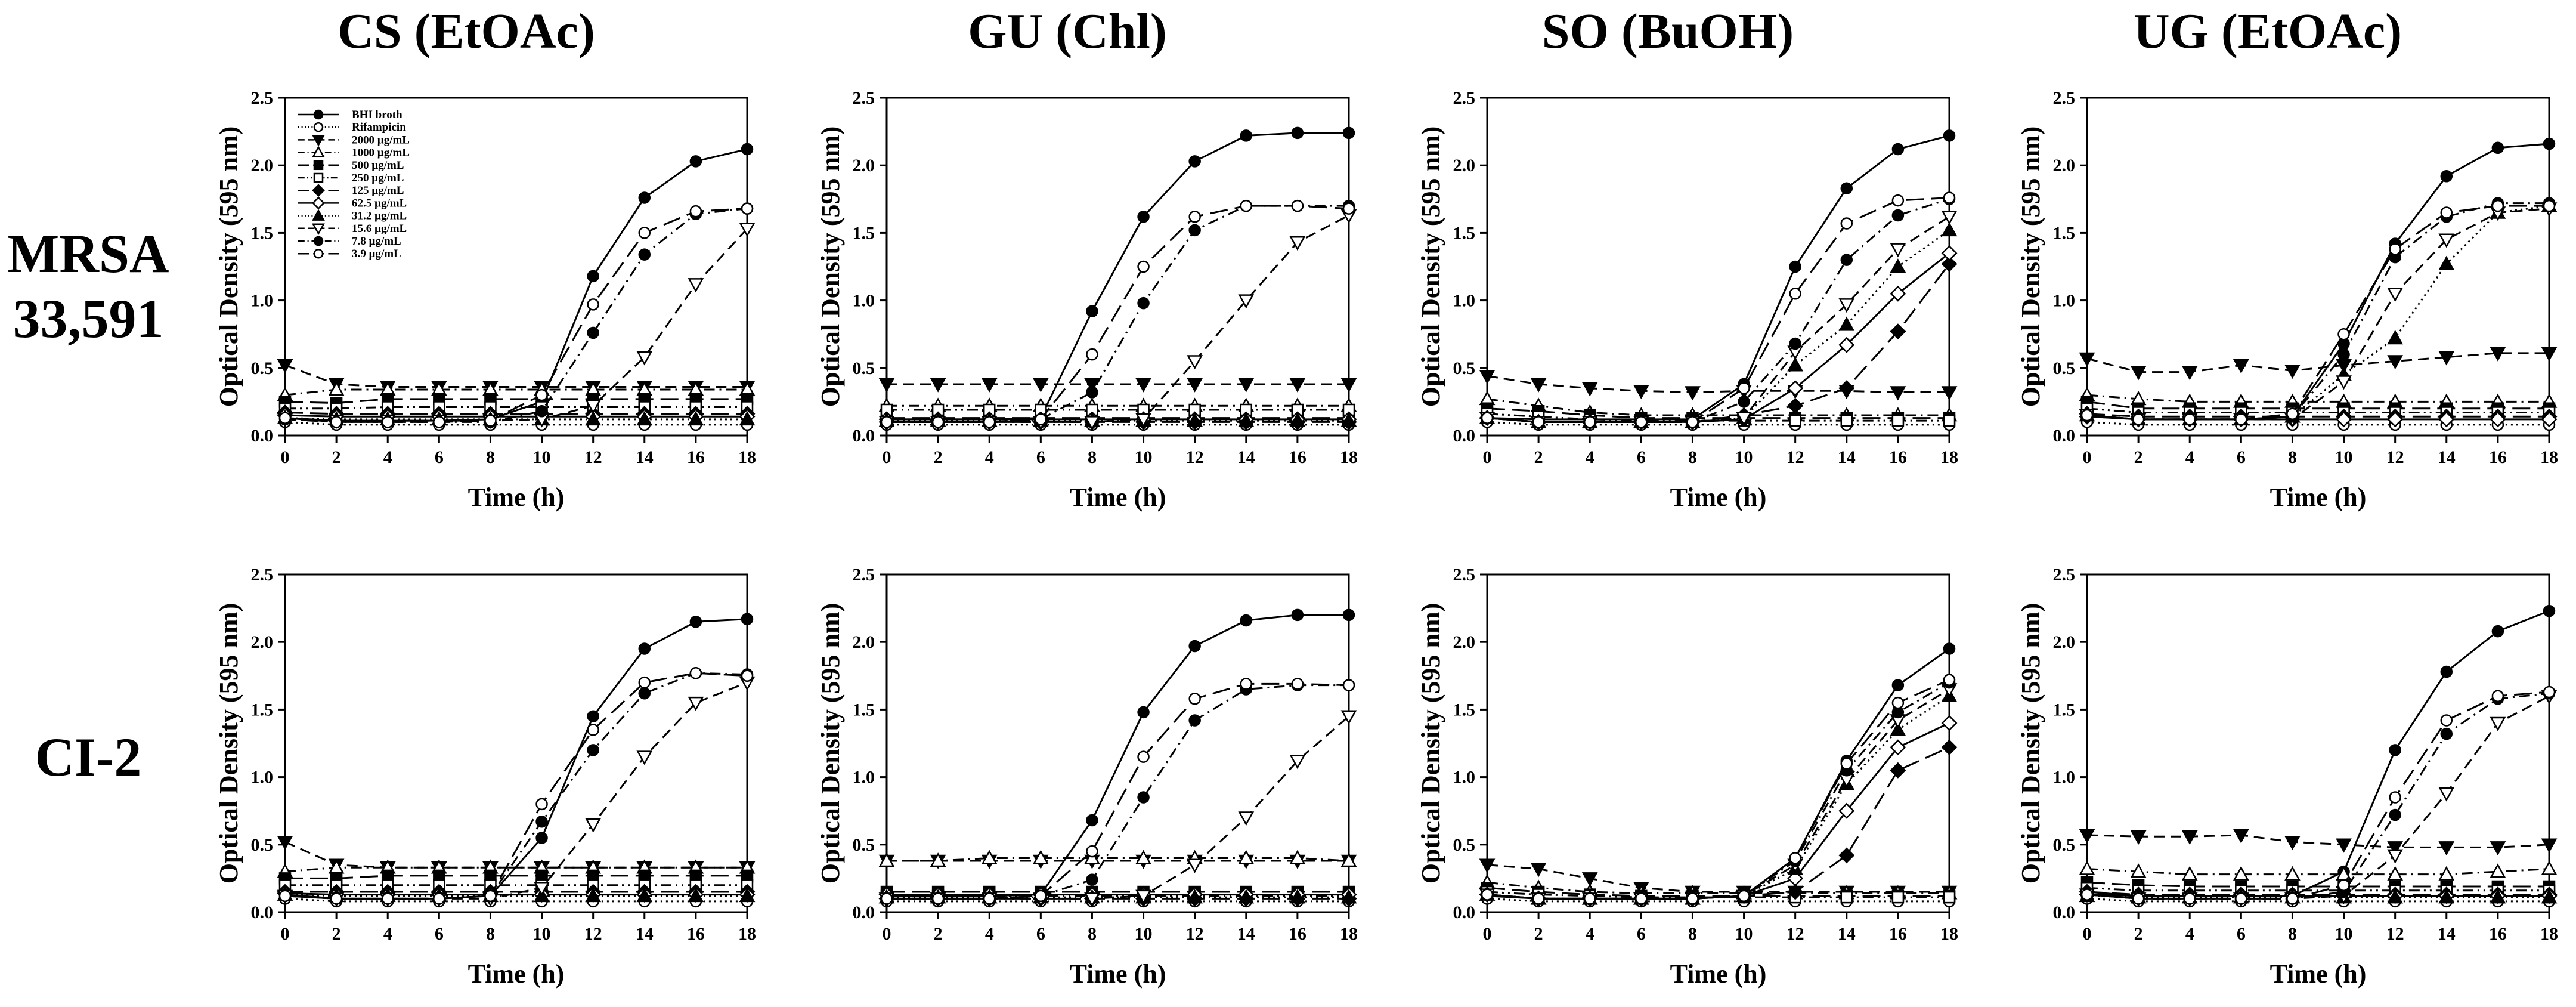  I want to click on series-bhi-broth, so click(1117, 276).